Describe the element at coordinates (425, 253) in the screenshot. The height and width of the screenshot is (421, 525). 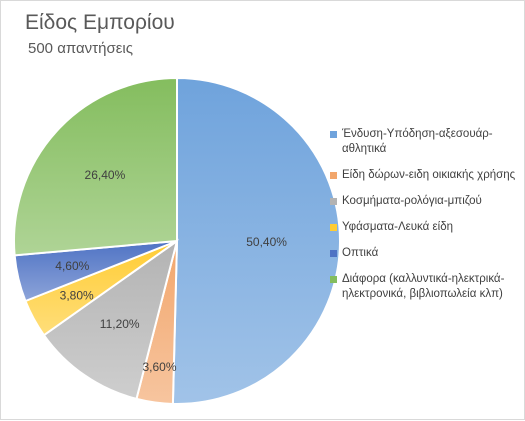
I see `legend-entry-5: Οπτικά` at that location.